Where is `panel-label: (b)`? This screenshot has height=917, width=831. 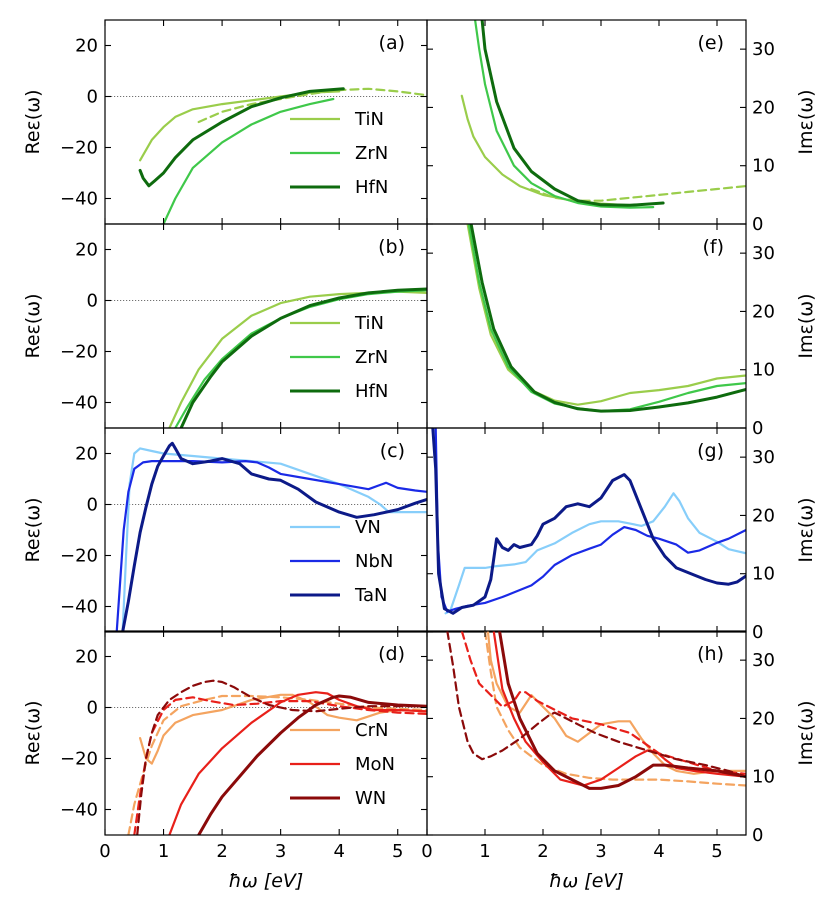
panel-label: (b) is located at coordinates (391, 247).